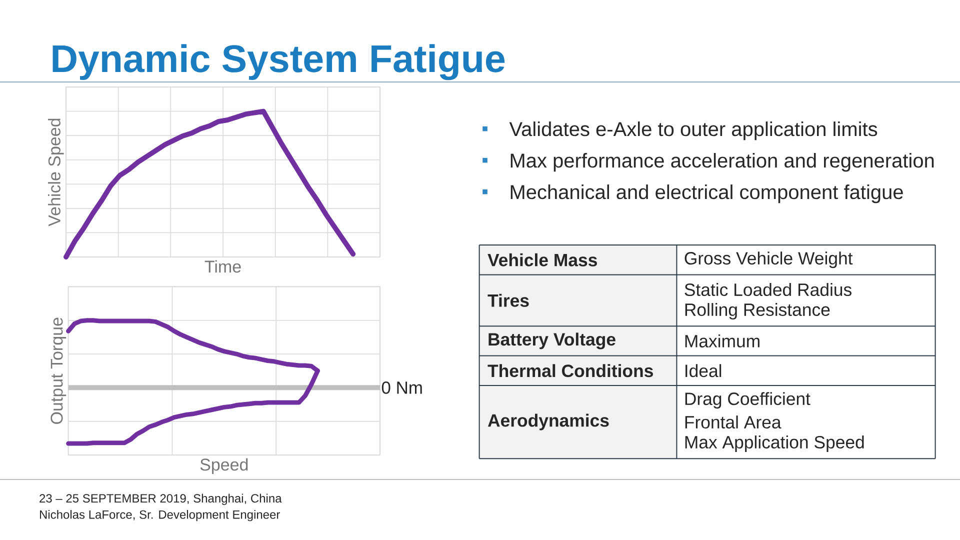  I want to click on text: Max performance acceleration and regeneration, so click(722, 162).